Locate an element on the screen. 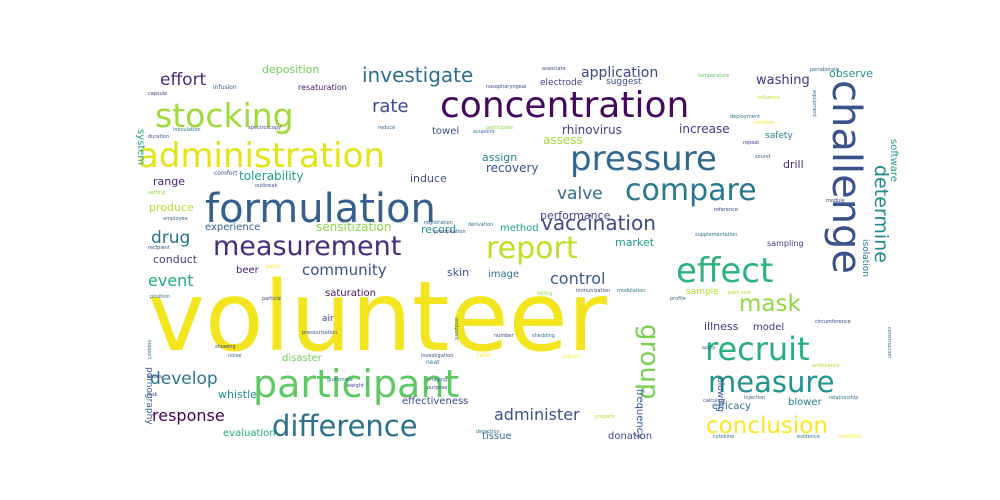 This screenshot has height=500, width=1000. word-endpoint: endpoint is located at coordinates (456, 329).